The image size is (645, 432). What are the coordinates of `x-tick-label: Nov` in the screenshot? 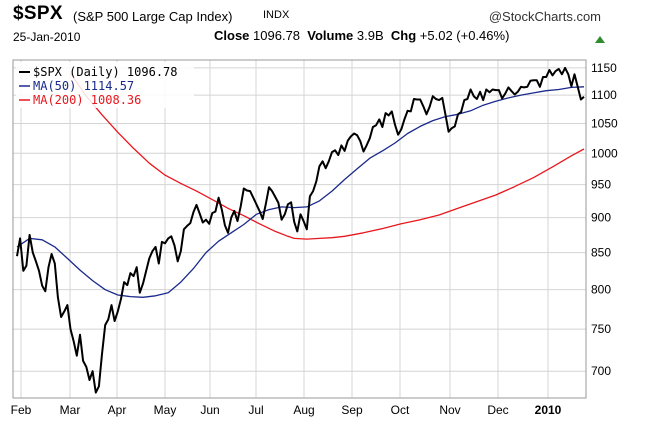 It's located at (449, 410).